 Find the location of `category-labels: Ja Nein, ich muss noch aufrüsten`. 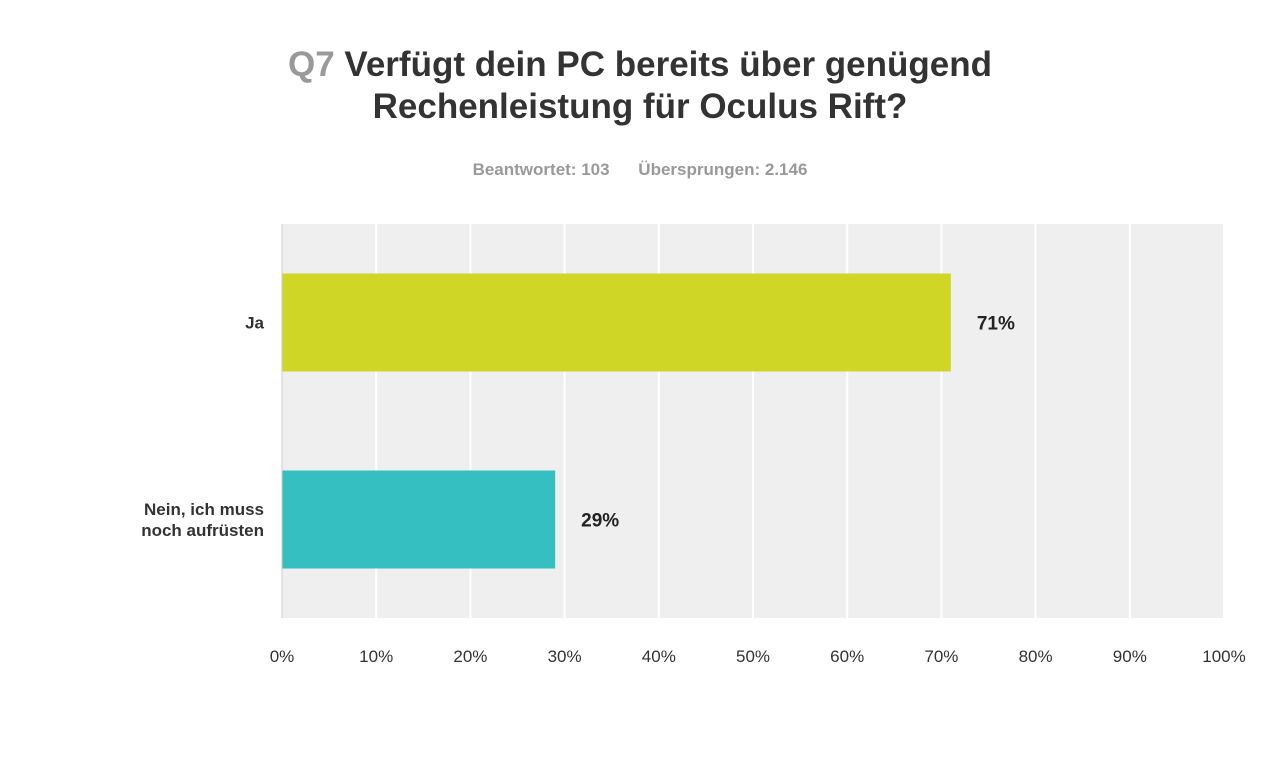

category-labels: Ja Nein, ich muss noch aufrüsten is located at coordinates (202, 427).